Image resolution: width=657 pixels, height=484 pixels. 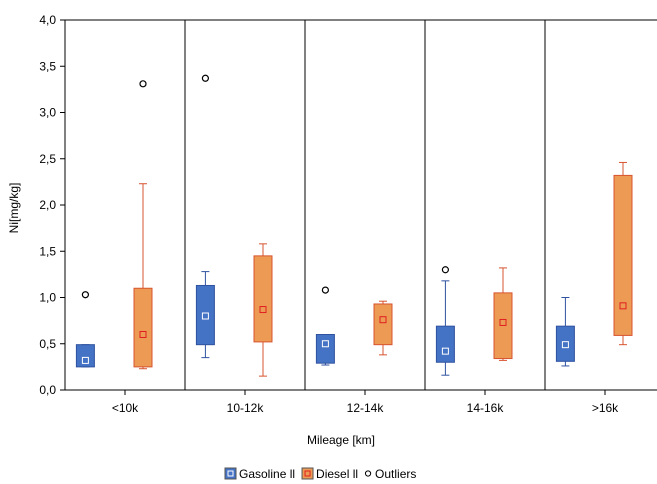 I want to click on legend-label: Outliers, so click(x=395, y=474).